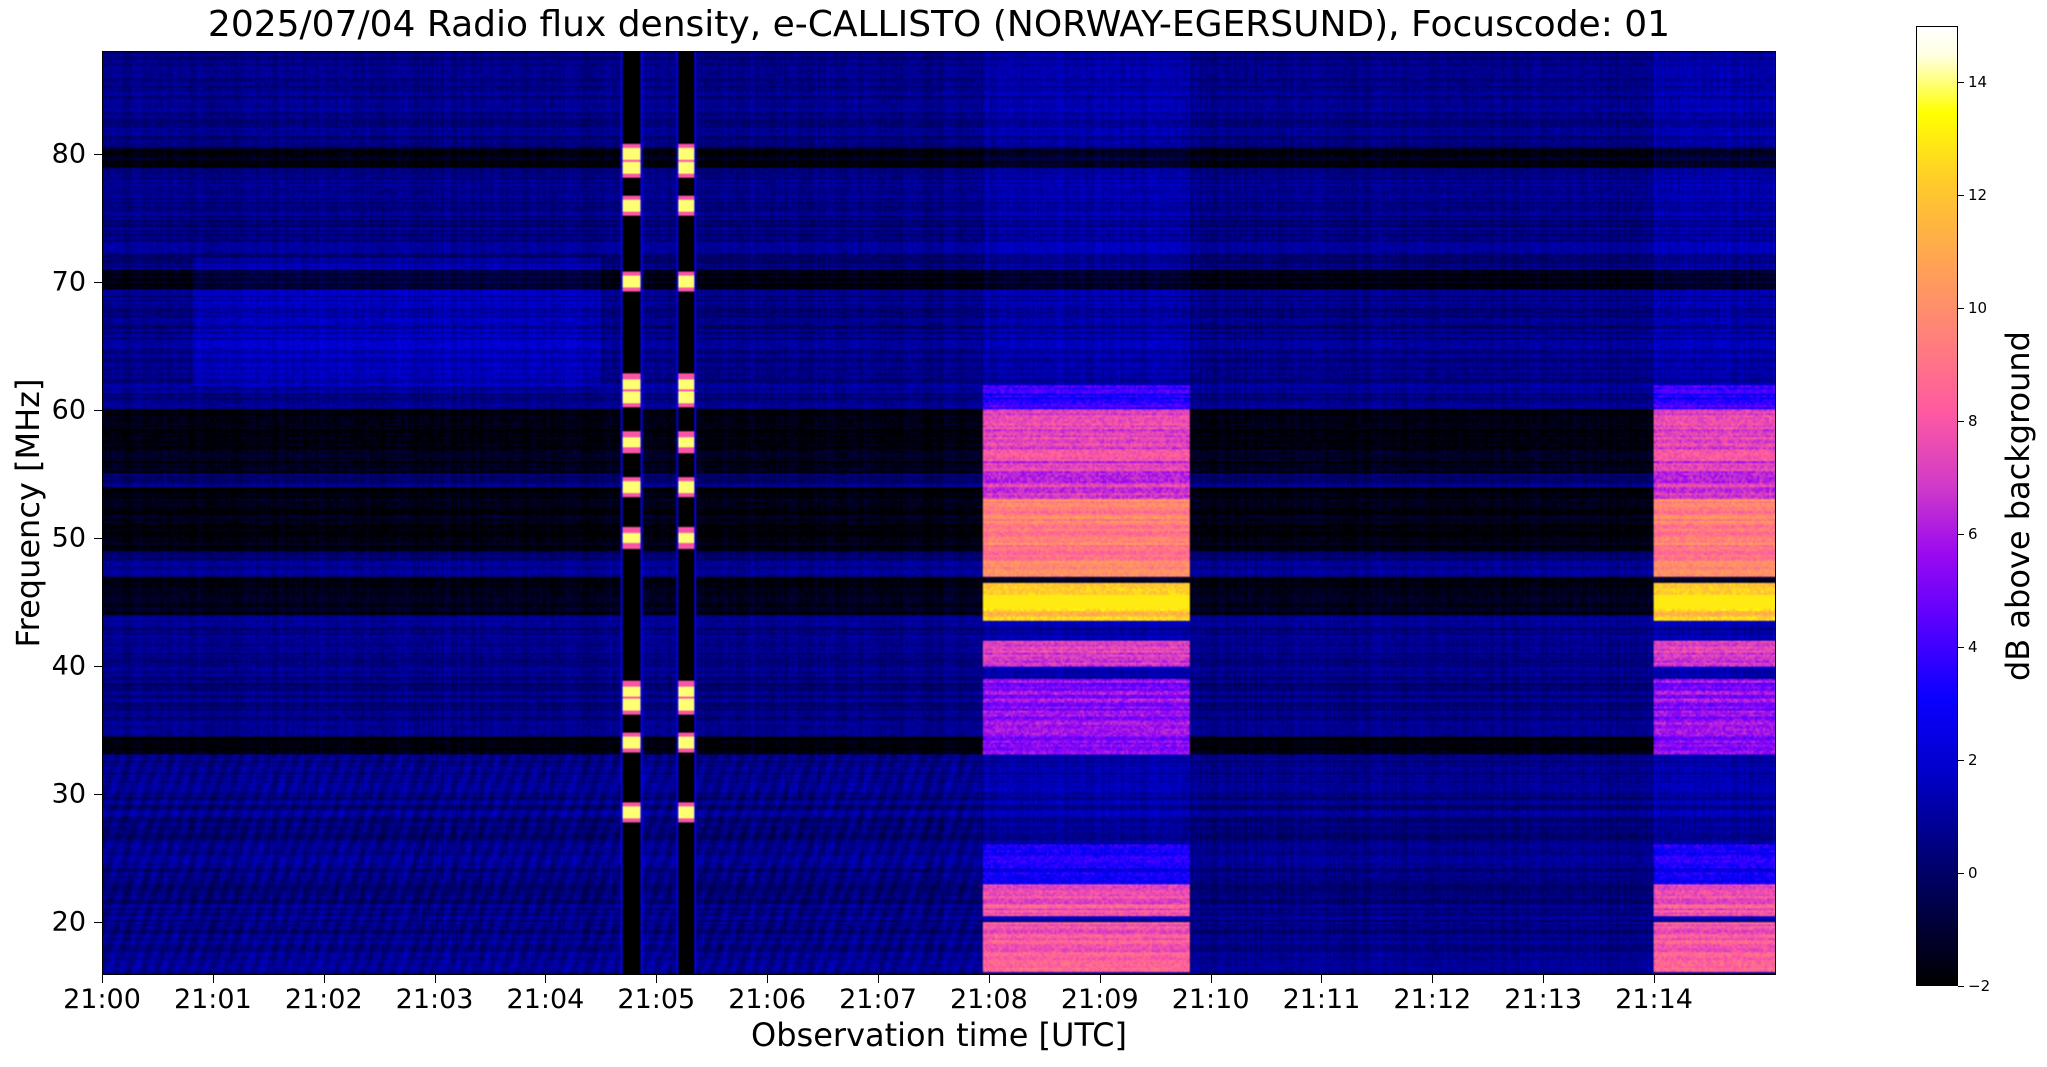  What do you see at coordinates (1978, 195) in the screenshot?
I see `colorbar-tick-label: 12` at bounding box center [1978, 195].